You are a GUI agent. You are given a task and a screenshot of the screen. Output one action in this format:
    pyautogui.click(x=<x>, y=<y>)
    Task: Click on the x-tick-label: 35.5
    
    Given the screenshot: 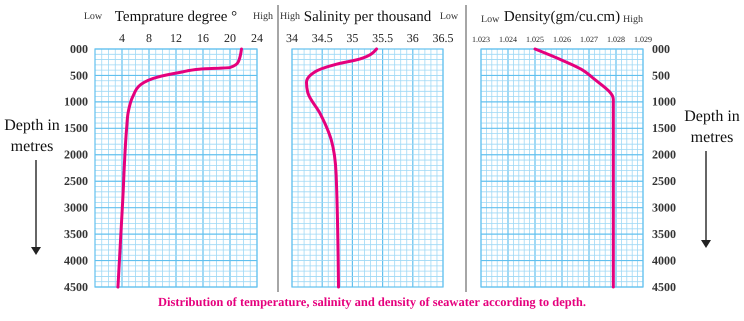 What is the action you would take?
    pyautogui.click(x=383, y=38)
    